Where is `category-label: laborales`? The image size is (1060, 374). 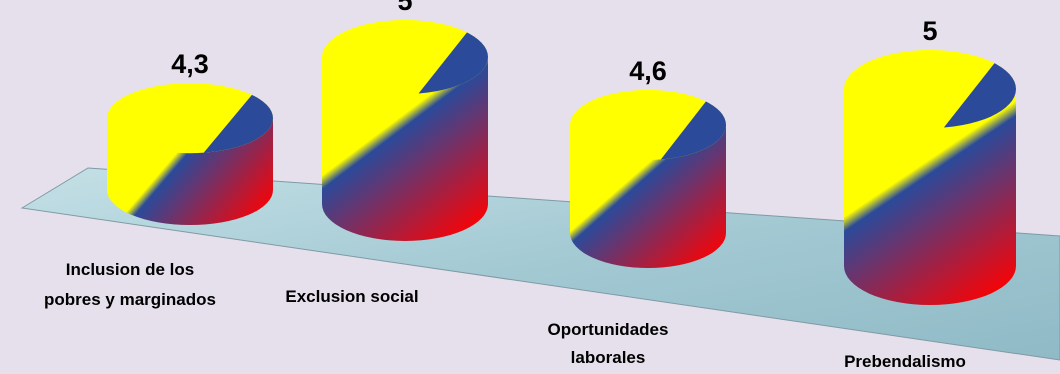 category-label: laborales is located at coordinates (608, 357).